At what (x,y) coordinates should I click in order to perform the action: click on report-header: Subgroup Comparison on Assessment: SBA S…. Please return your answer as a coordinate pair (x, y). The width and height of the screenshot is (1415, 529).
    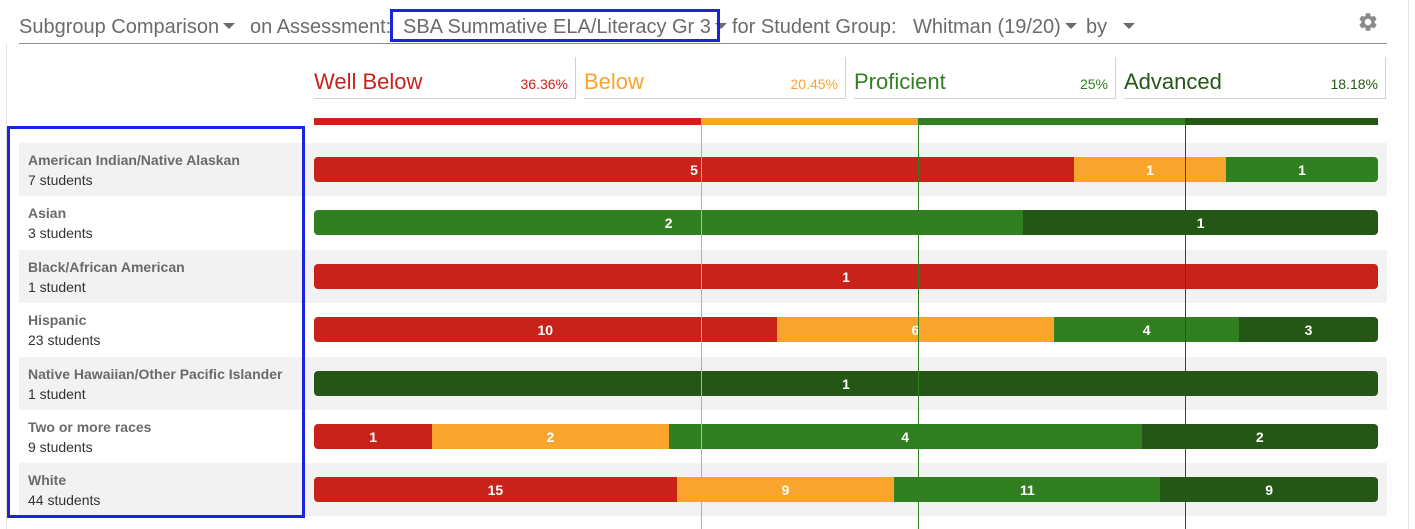
    Looking at the image, I should click on (703, 26).